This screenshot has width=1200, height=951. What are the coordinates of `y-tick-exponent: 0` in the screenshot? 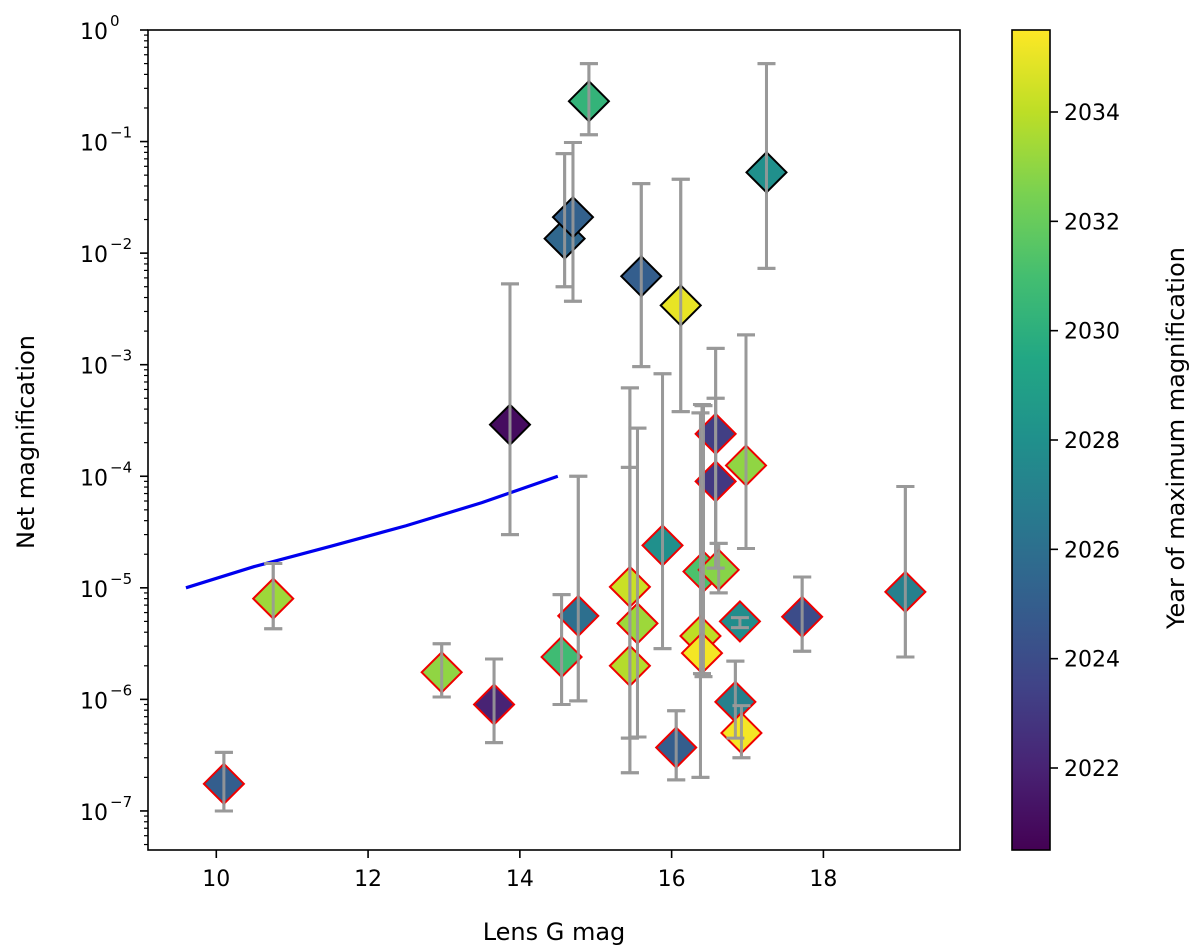 It's located at (115, 21).